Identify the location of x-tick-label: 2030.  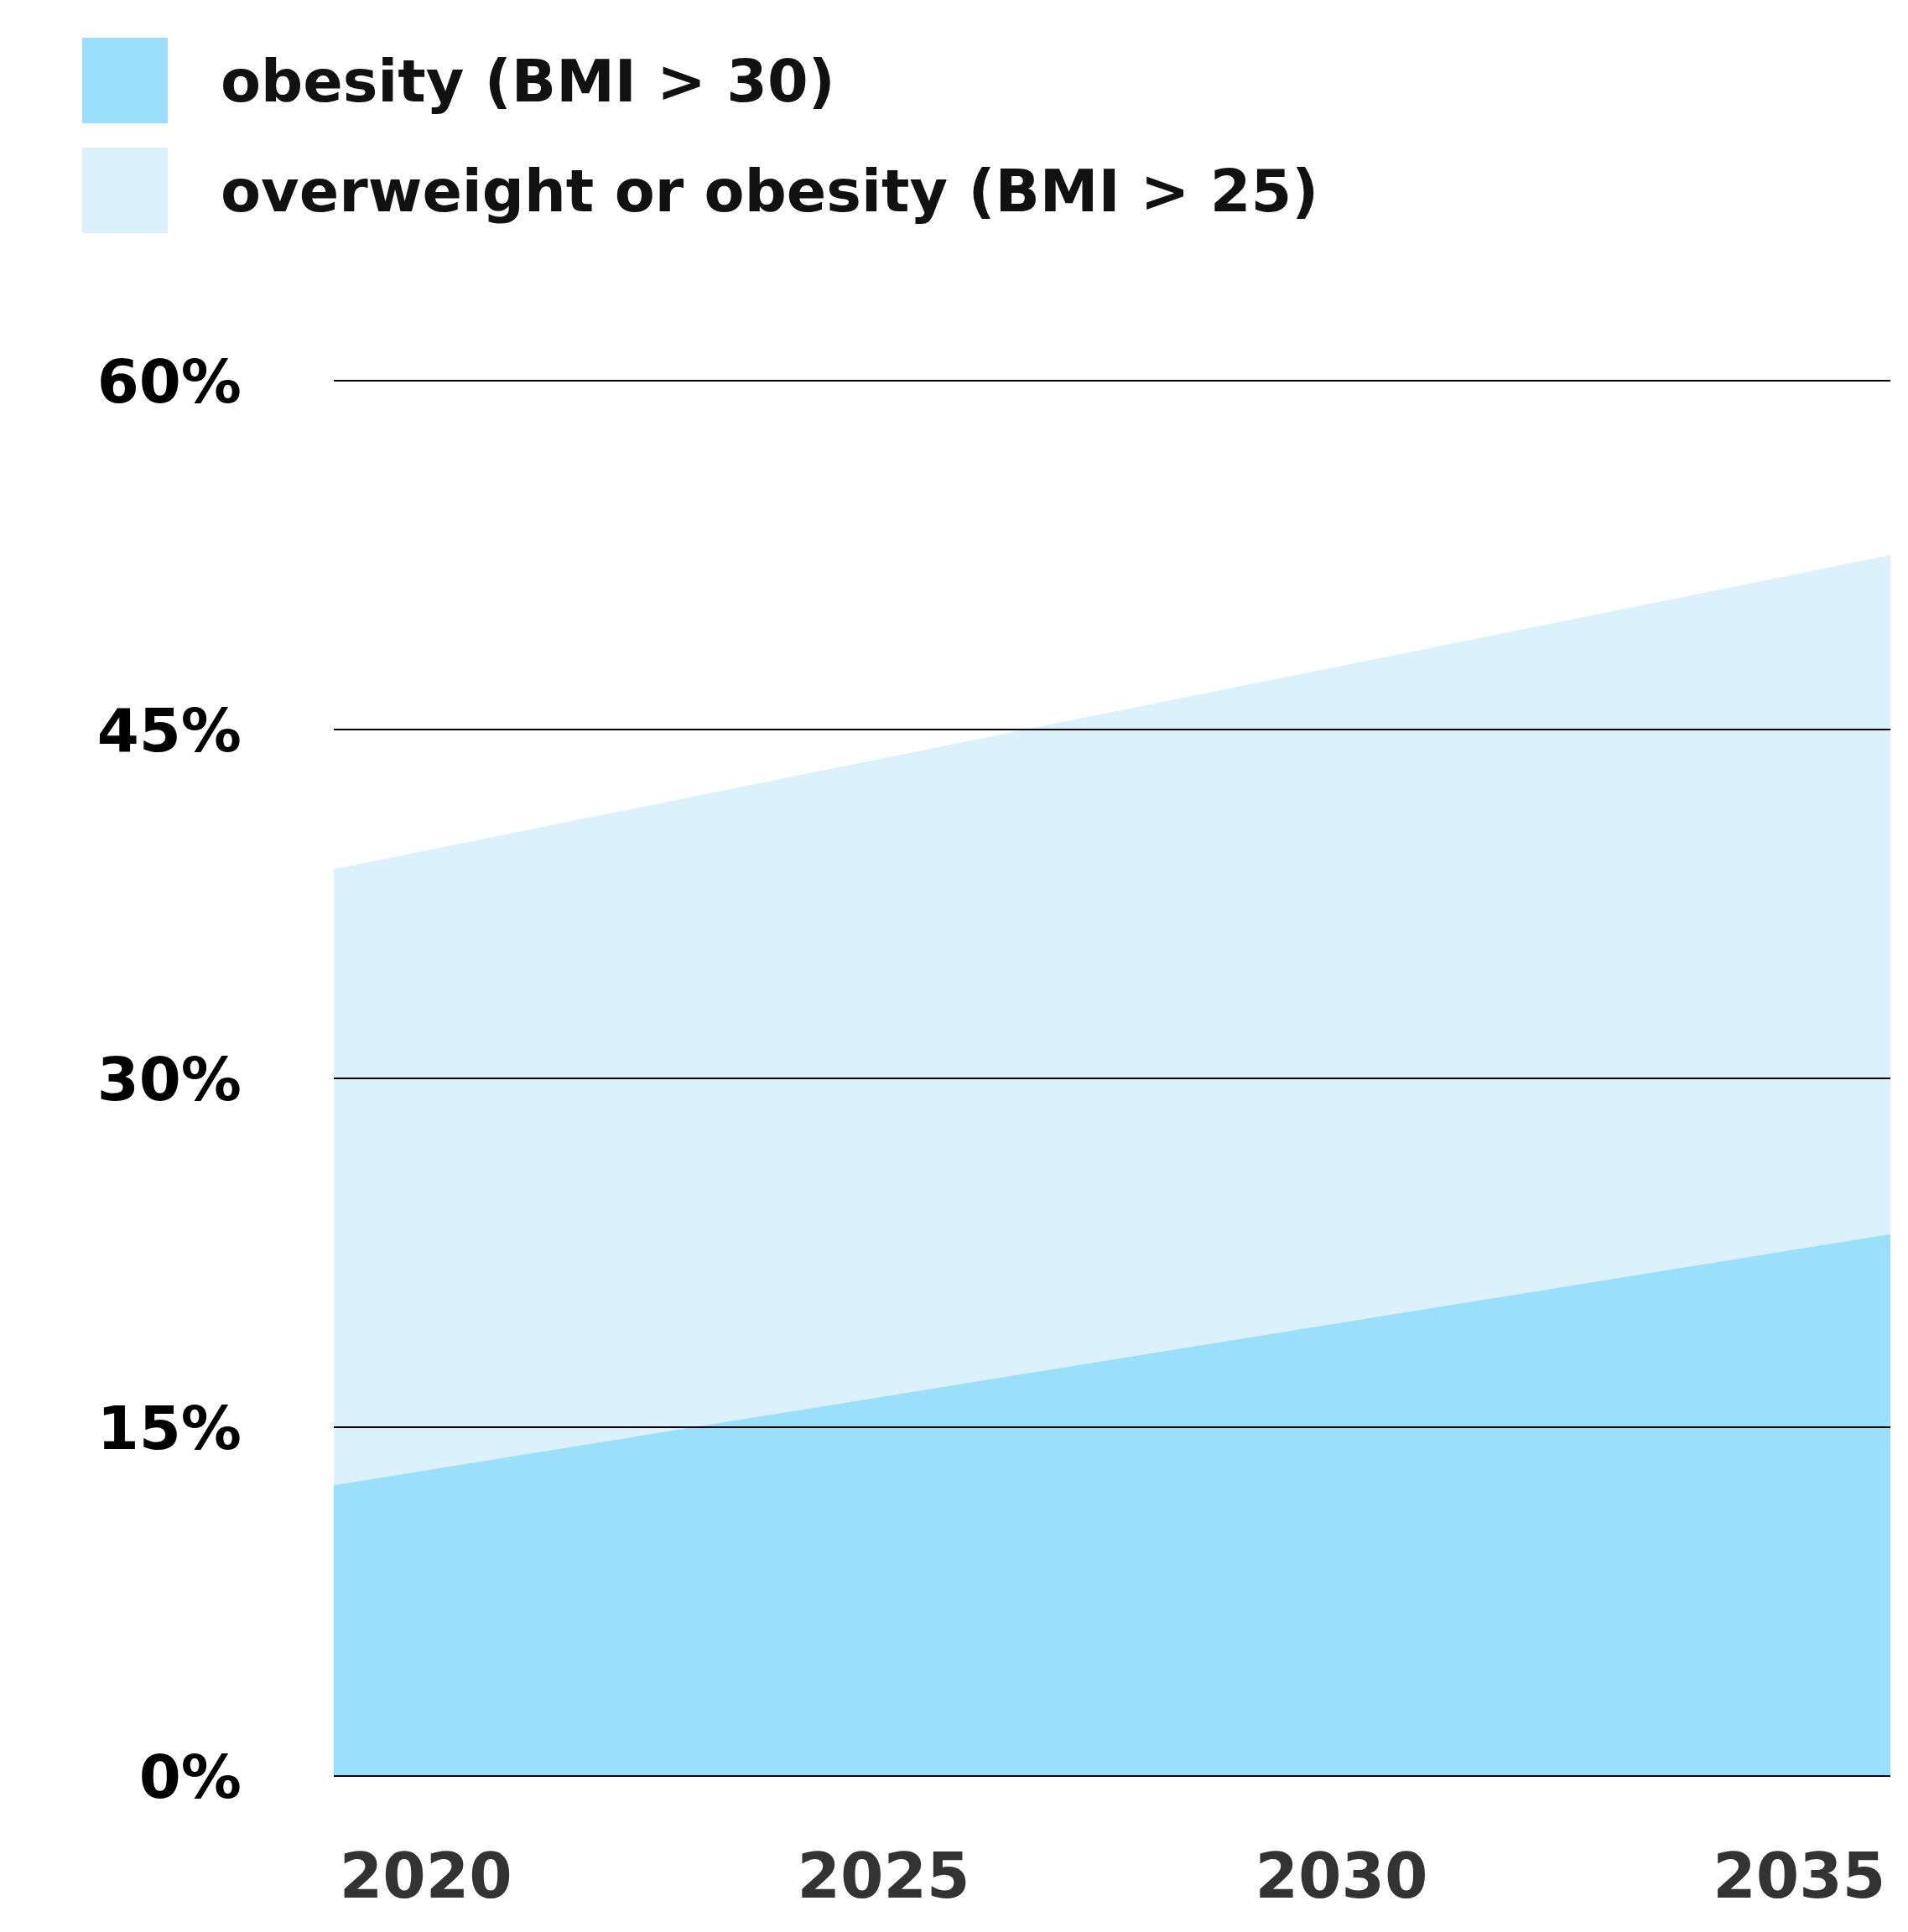
(1341, 1875).